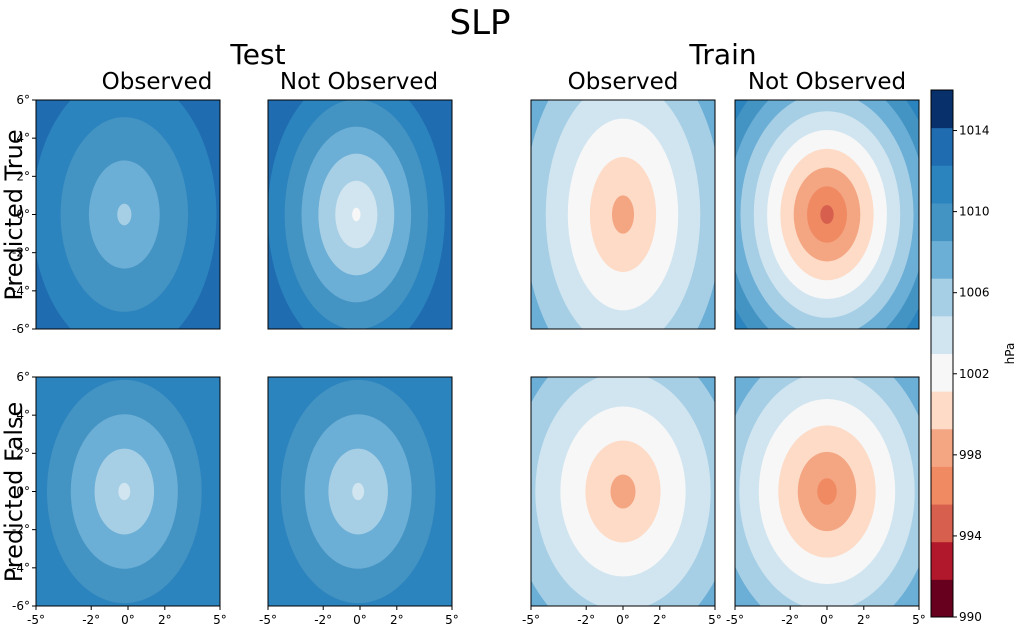 Image resolution: width=1024 pixels, height=633 pixels. I want to click on colorbar-tick-label: 1014, so click(974, 131).